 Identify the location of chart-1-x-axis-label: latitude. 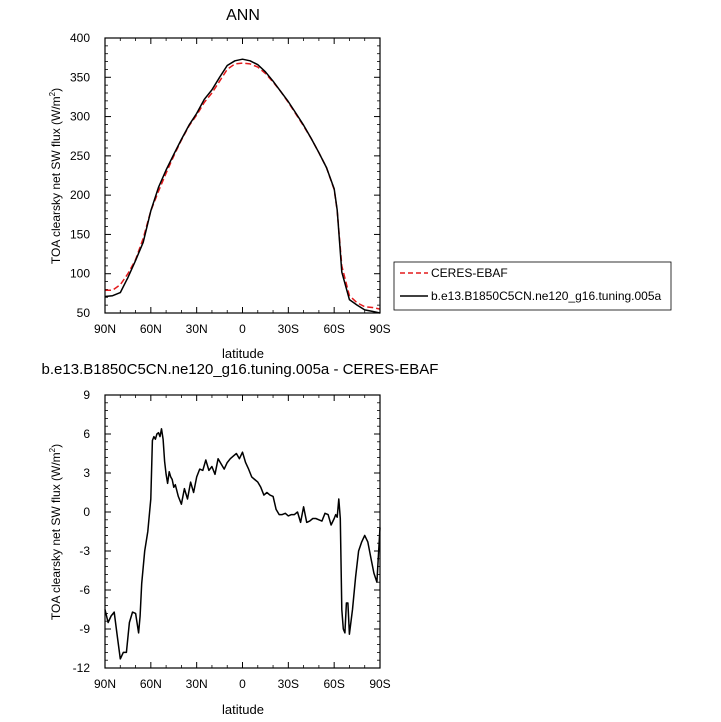
(243, 353).